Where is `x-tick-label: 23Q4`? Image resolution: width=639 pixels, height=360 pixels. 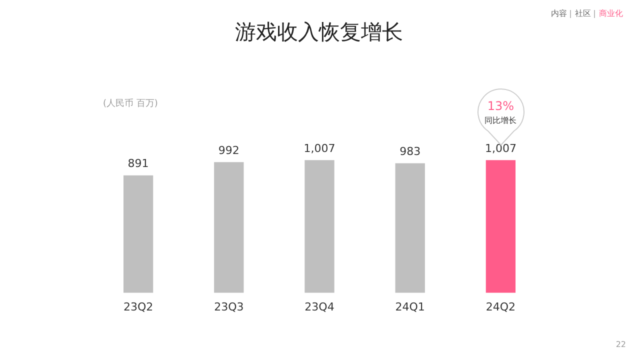
x-tick-label: 23Q4 is located at coordinates (319, 307).